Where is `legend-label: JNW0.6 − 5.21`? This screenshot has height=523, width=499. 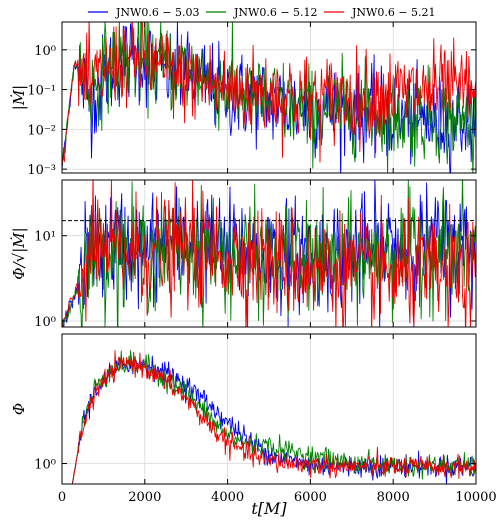
legend-label: JNW0.6 − 5.21 is located at coordinates (393, 12).